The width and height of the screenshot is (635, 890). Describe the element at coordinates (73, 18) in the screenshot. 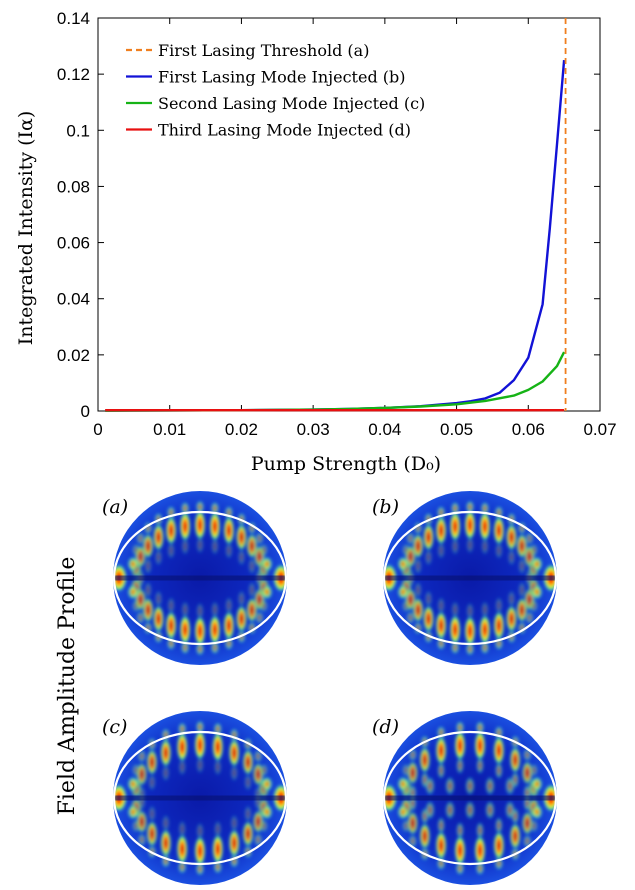

I see `y-tick-label: 0.14` at that location.